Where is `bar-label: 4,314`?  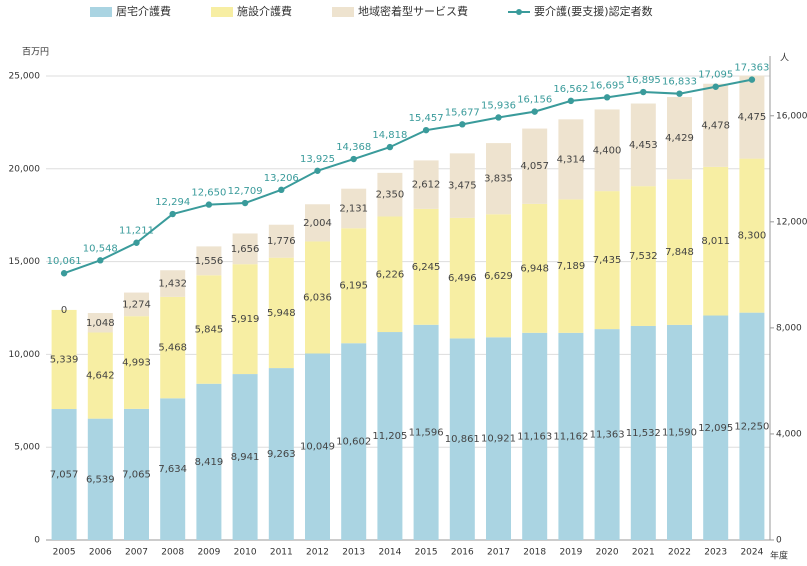 bar-label: 4,314 is located at coordinates (571, 159).